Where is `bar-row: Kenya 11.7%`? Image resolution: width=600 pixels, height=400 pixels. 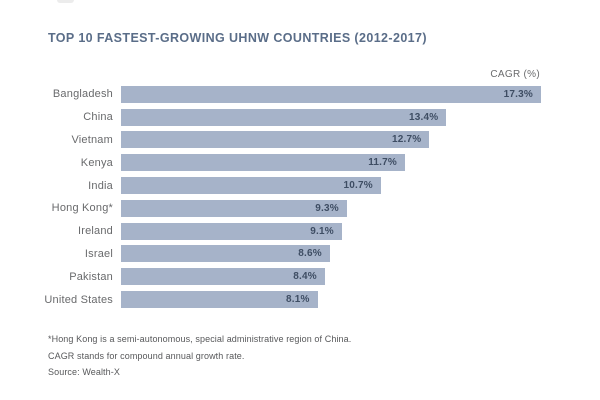 bar-row: Kenya 11.7% is located at coordinates (300, 162).